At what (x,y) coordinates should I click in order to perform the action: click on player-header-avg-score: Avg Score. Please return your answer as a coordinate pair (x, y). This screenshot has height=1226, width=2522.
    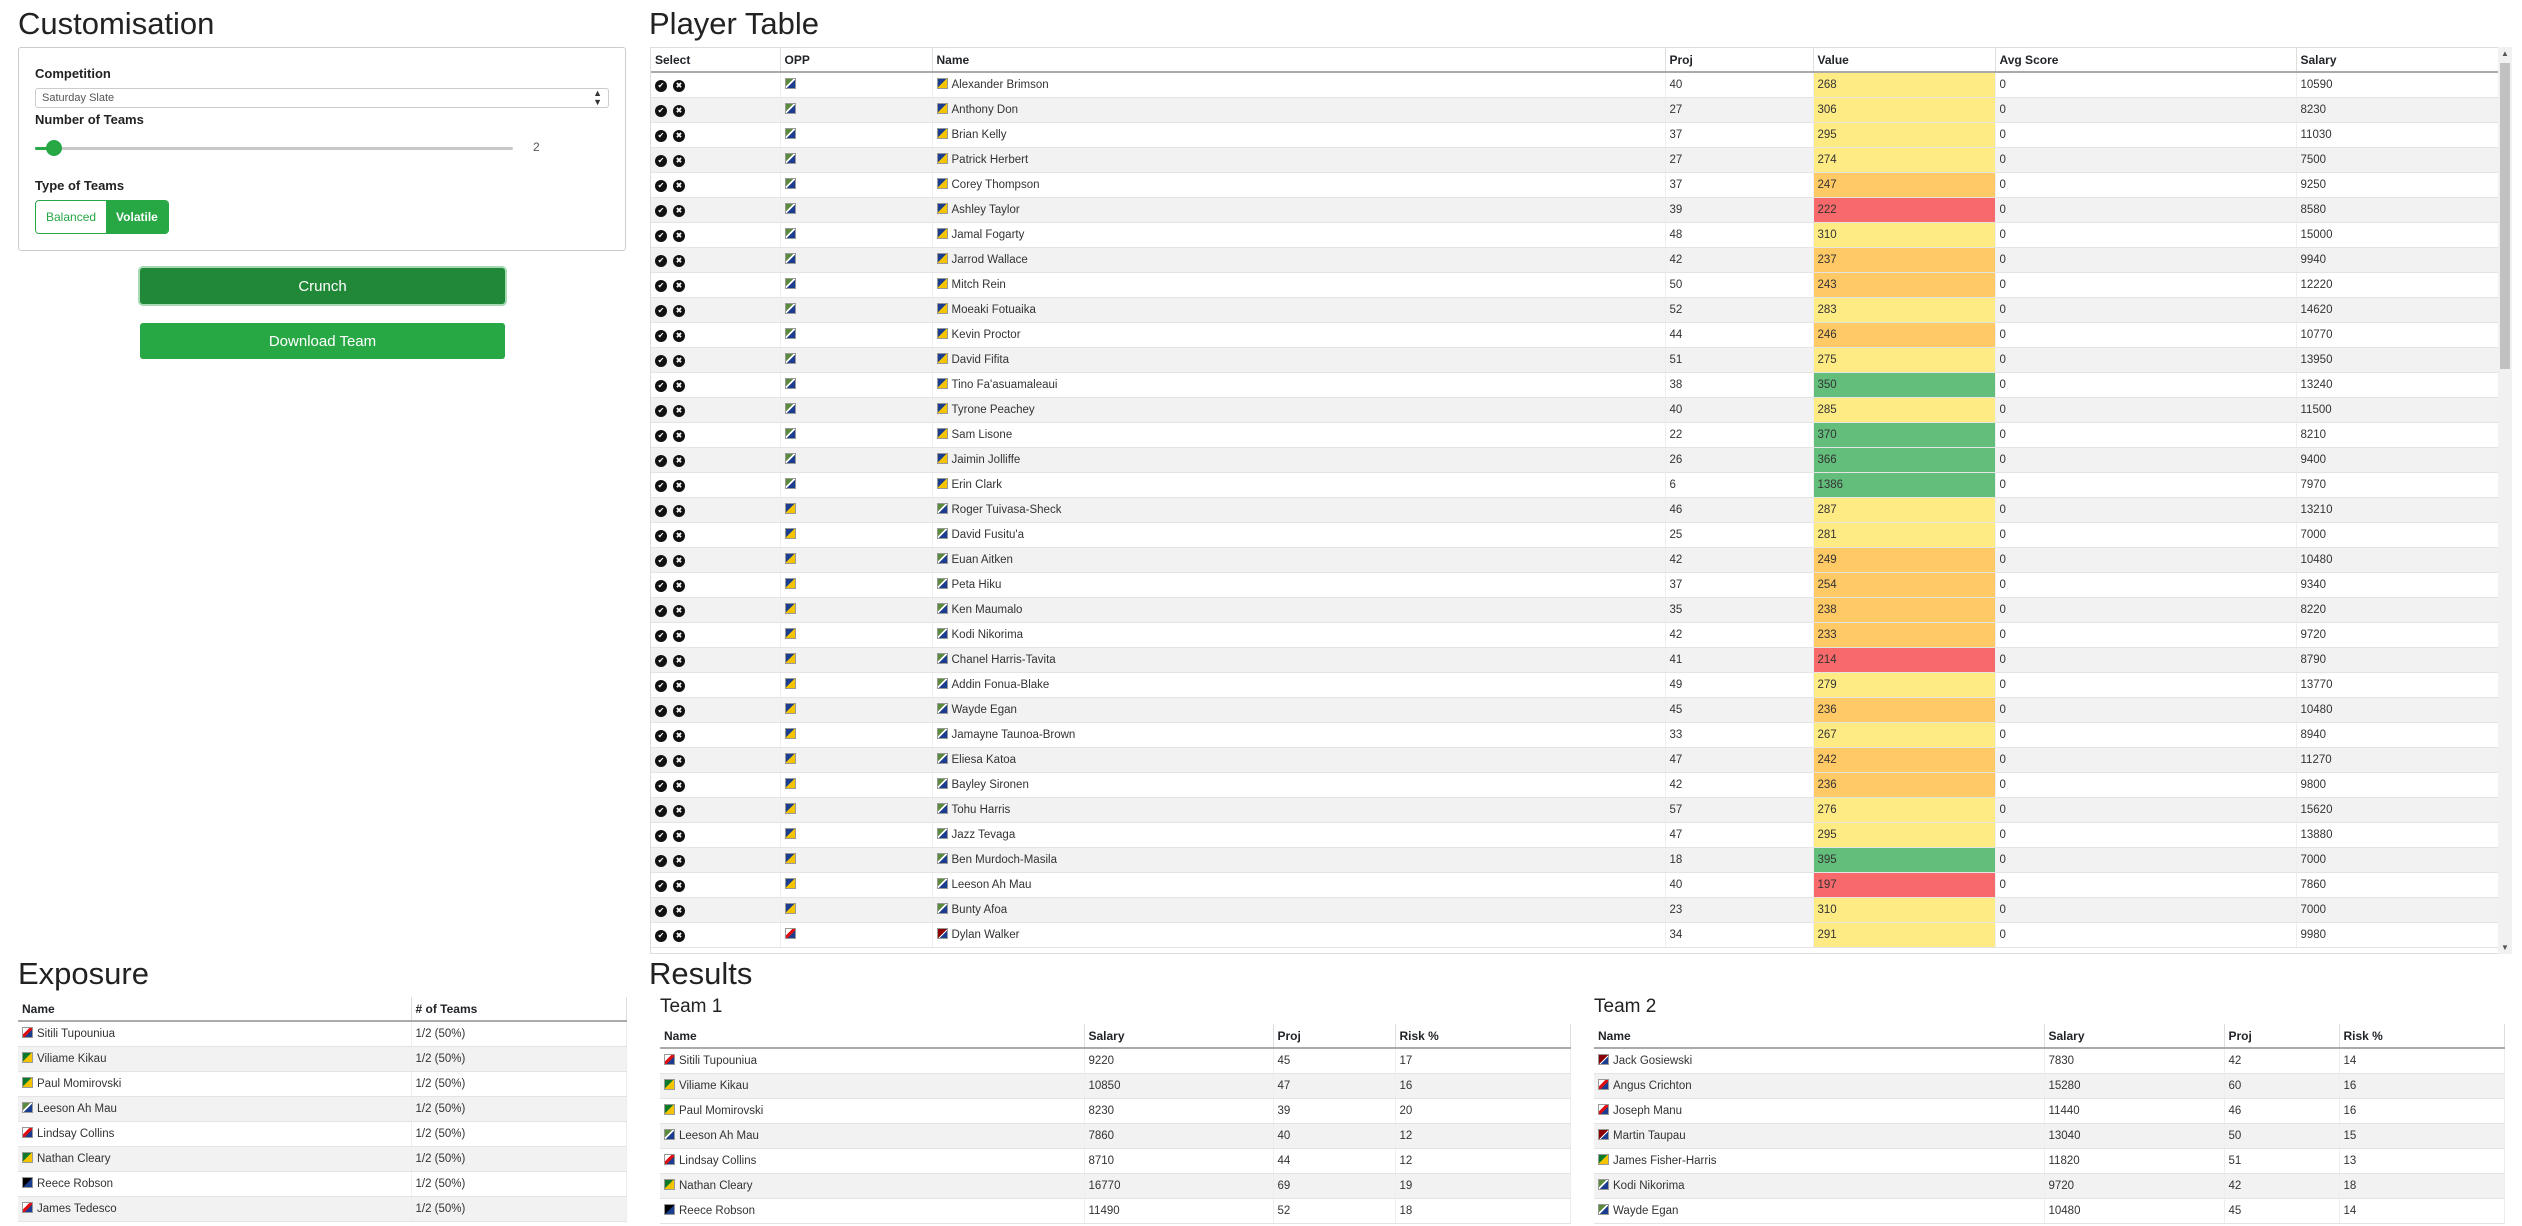
    Looking at the image, I should click on (2146, 60).